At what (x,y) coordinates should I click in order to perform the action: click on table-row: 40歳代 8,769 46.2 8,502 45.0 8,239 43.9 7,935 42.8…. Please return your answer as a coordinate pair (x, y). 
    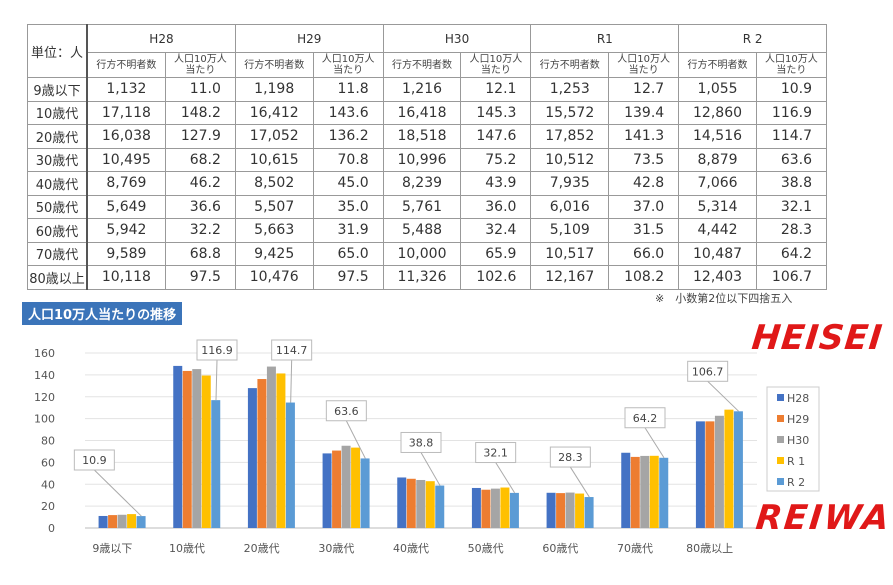
    Looking at the image, I should click on (427, 183).